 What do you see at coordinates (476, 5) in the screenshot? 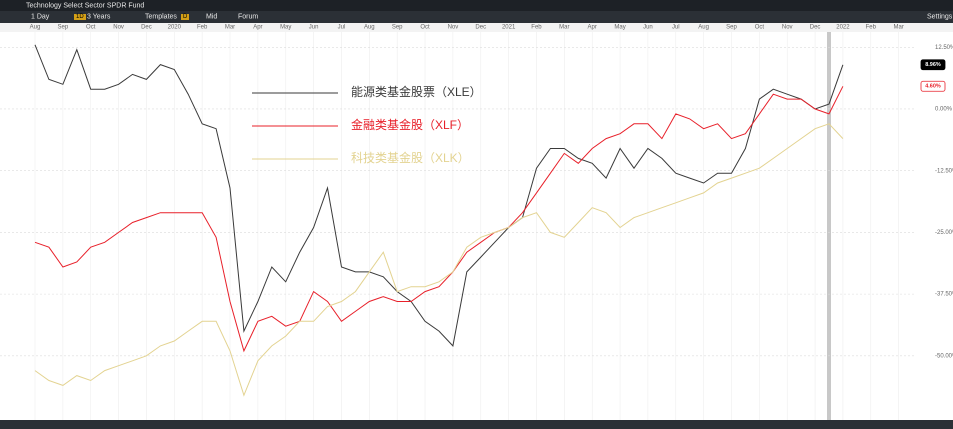
I see `tab-bar: Technology Select Sector SPDR Fund` at bounding box center [476, 5].